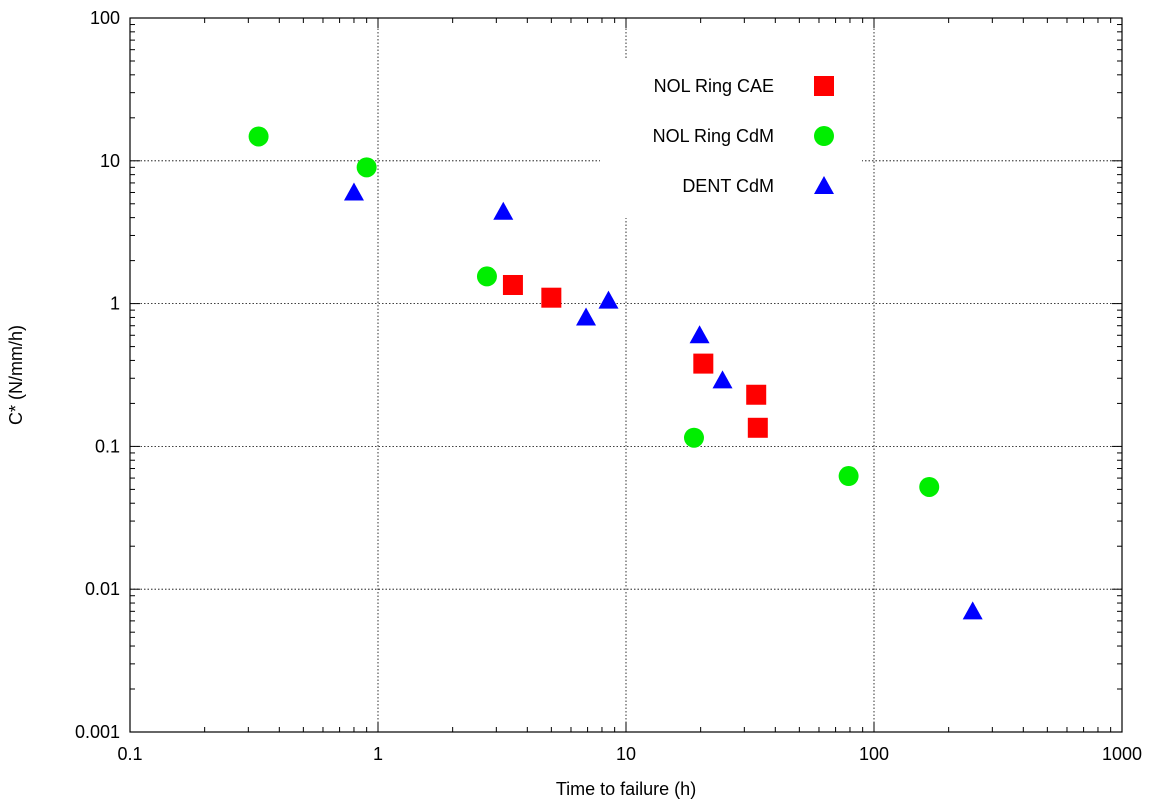 This screenshot has width=1159, height=802. What do you see at coordinates (824, 136) in the screenshot?
I see `legend-marker-circle` at bounding box center [824, 136].